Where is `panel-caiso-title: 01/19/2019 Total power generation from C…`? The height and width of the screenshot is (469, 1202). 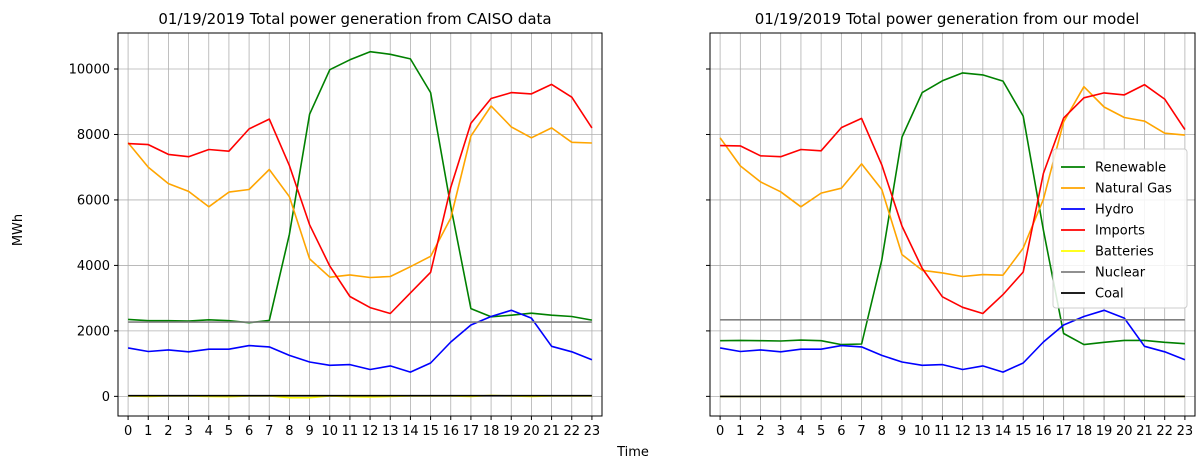 panel-caiso-title: 01/19/2019 Total power generation from C… is located at coordinates (354, 19).